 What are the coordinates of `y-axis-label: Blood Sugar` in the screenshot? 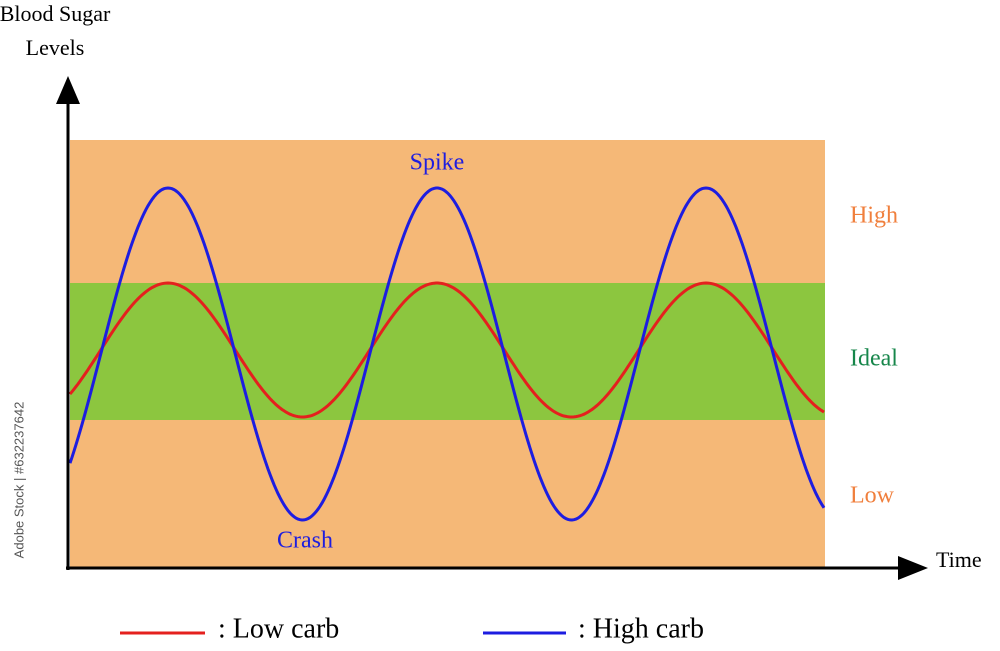 It's located at (55, 13).